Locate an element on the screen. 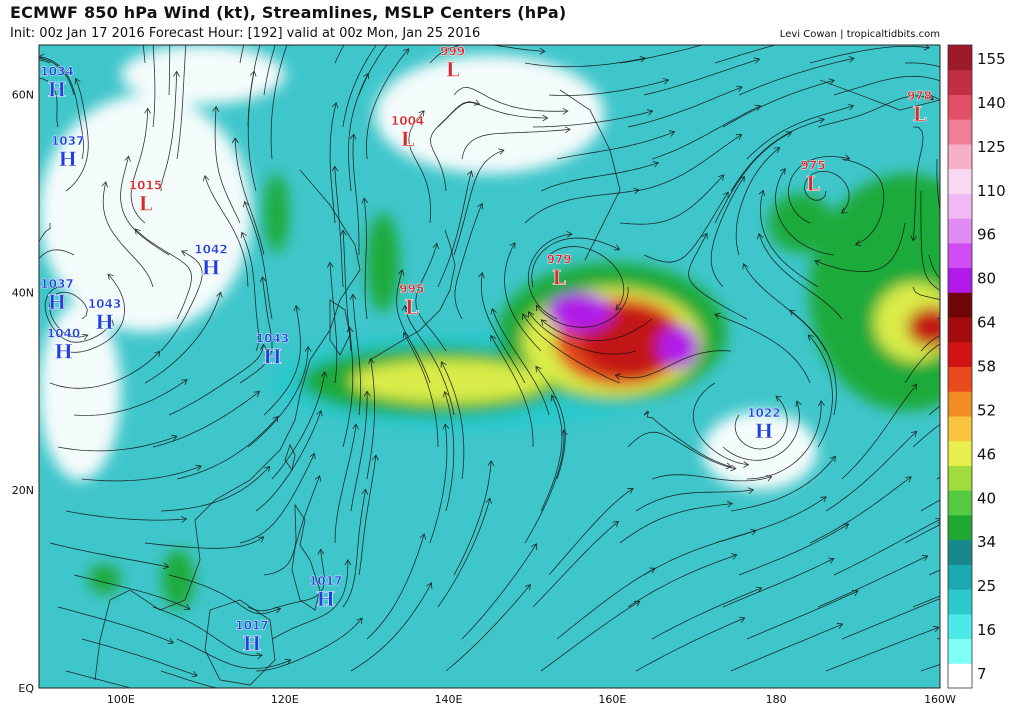  borneo-coastline is located at coordinates (240, 642).